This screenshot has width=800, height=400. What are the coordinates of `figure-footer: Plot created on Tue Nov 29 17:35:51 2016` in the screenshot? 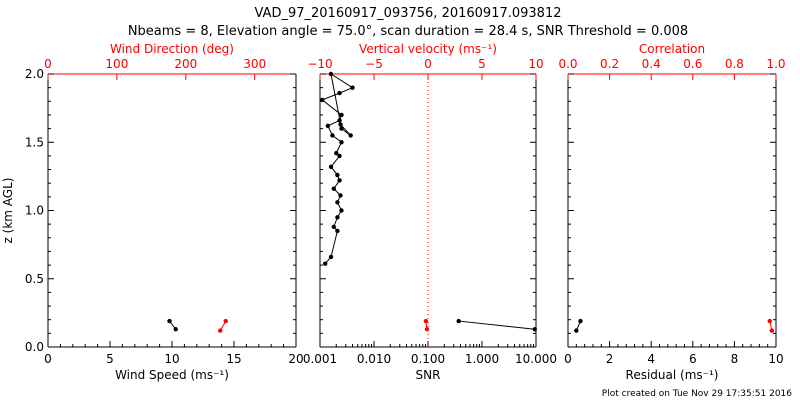 It's located at (697, 394).